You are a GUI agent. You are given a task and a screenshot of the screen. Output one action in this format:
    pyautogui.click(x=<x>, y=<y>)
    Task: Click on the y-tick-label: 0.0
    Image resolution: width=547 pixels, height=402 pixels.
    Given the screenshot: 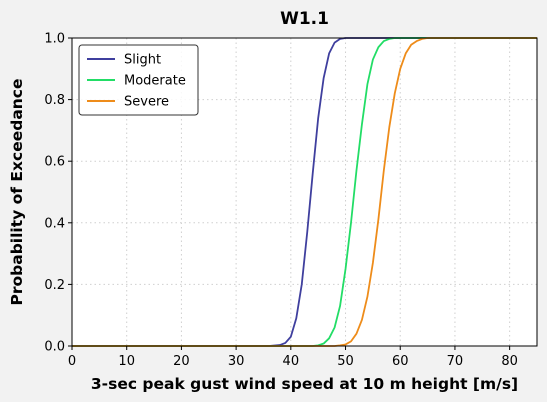 What is the action you would take?
    pyautogui.click(x=54, y=347)
    